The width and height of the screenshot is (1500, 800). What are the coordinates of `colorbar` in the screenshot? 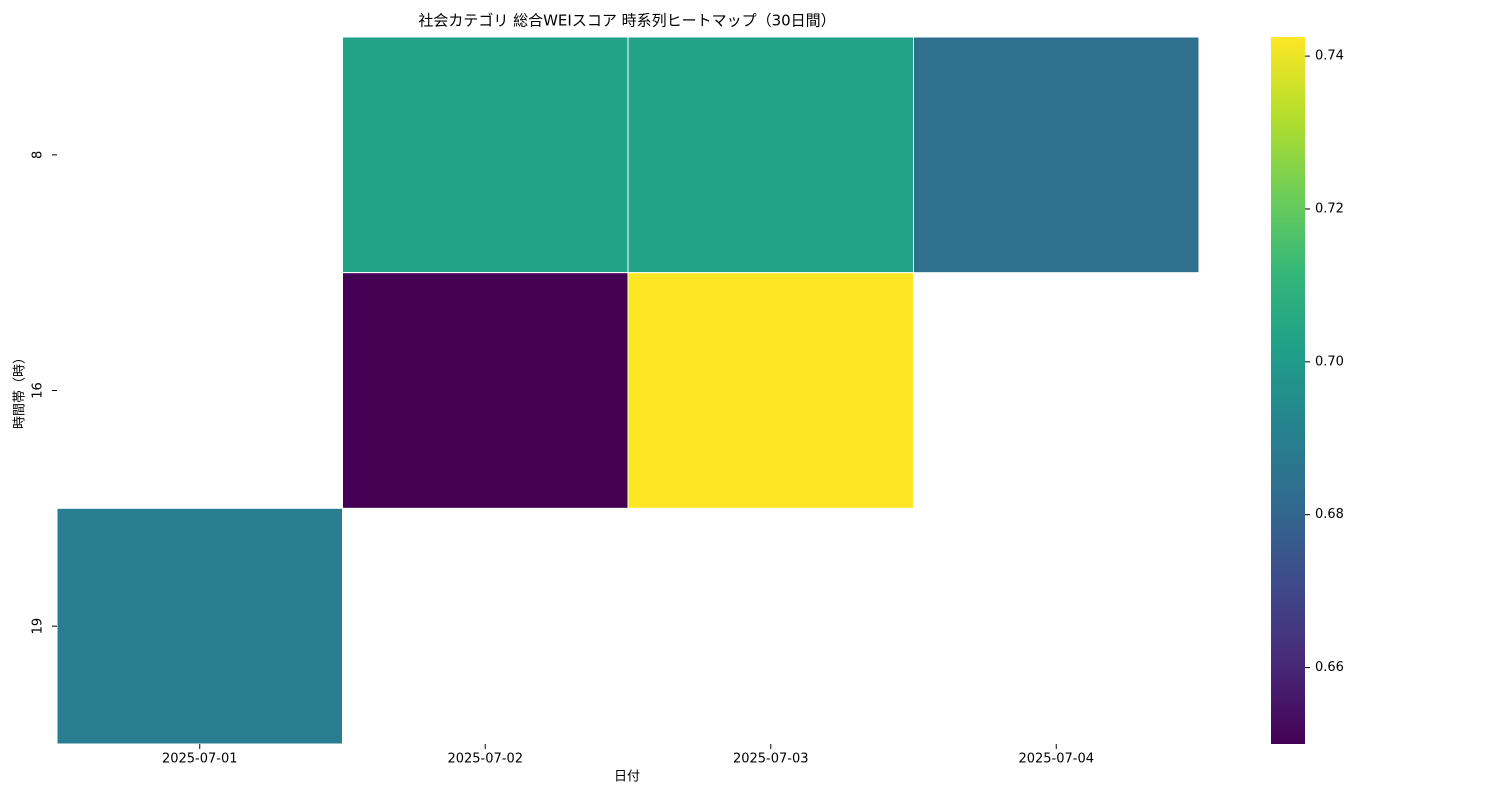 It's located at (1288, 390).